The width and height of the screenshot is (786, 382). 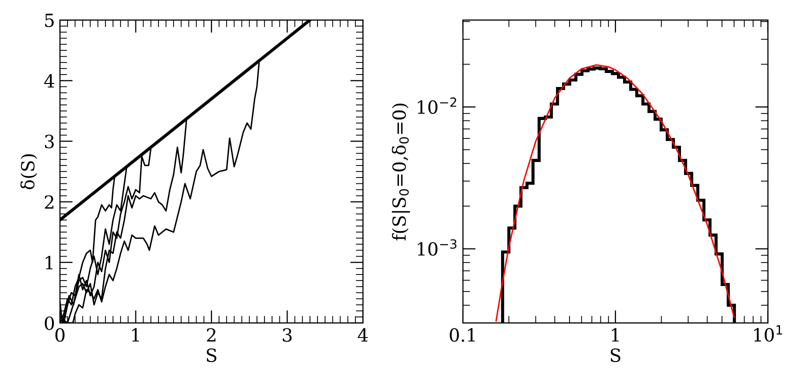 What do you see at coordinates (401, 172) in the screenshot?
I see `y-axis-title: f(S|S$_{0}$=0,δ$_{0}$=0)` at bounding box center [401, 172].